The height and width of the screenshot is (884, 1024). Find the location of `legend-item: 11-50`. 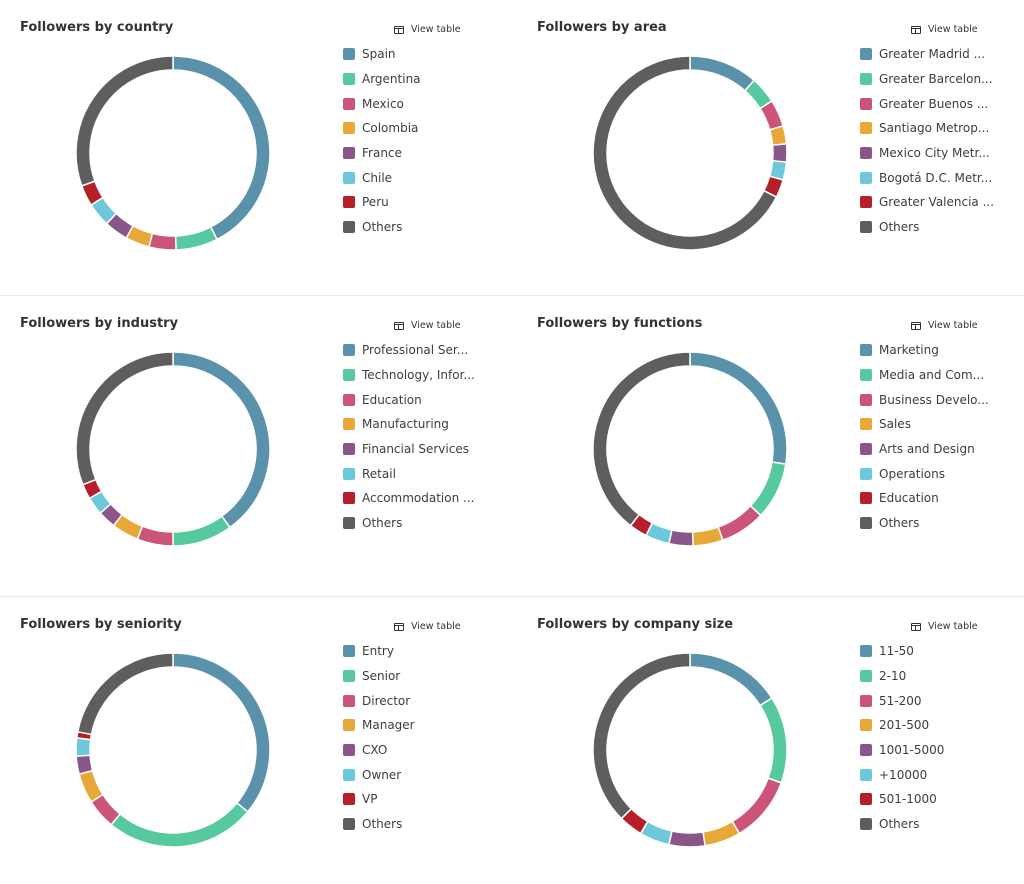

legend-item: 11-50 is located at coordinates (902, 651).